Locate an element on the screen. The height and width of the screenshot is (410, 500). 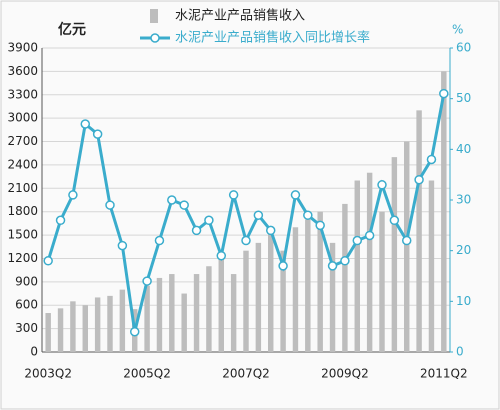
y2-tick-label: 10 is located at coordinates (463, 301).